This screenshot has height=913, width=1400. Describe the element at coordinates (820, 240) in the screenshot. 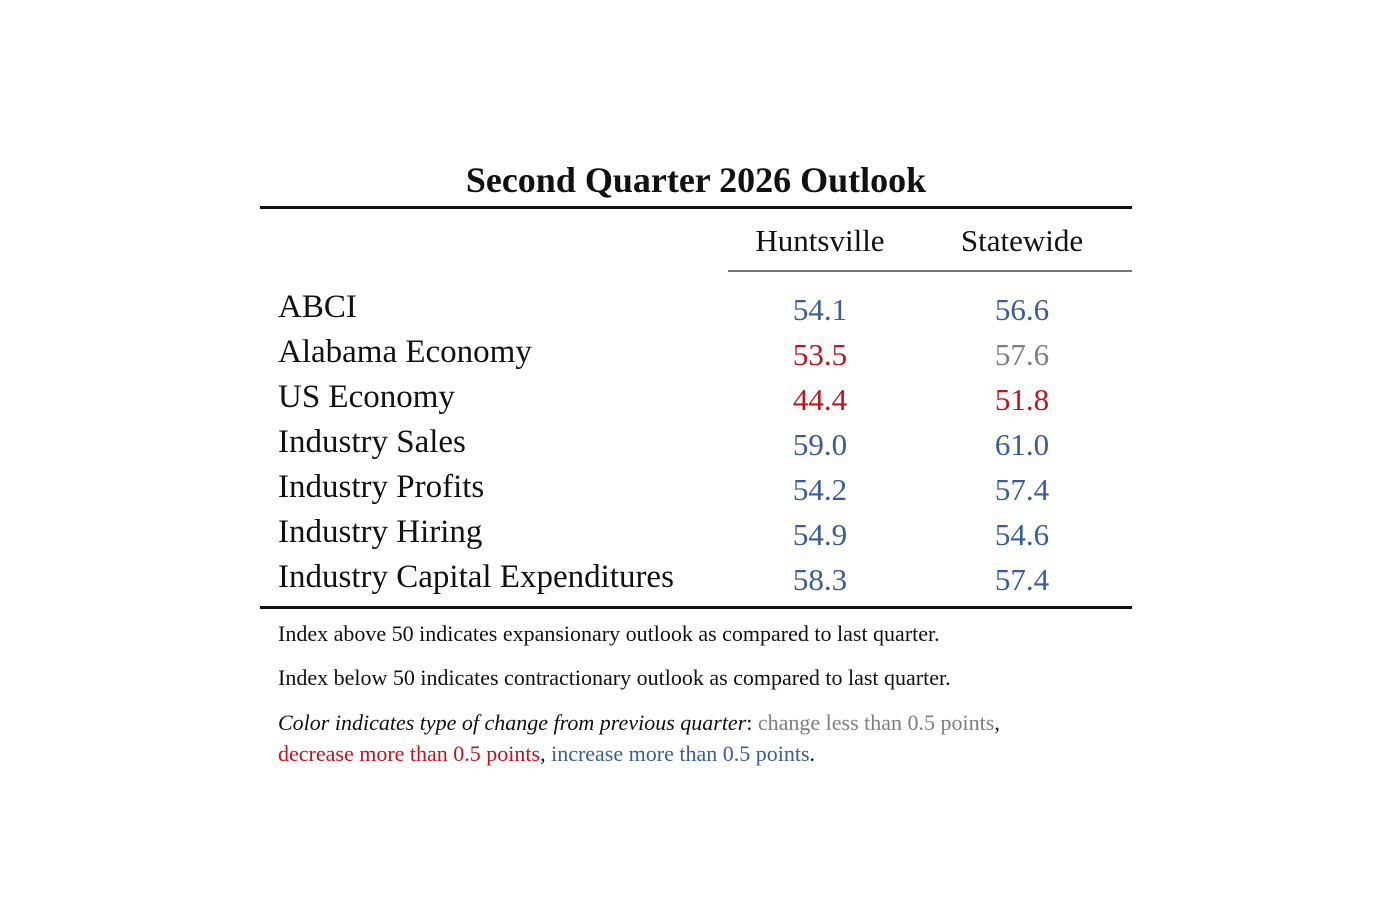

I see `column-header-huntsville: Huntsville` at that location.